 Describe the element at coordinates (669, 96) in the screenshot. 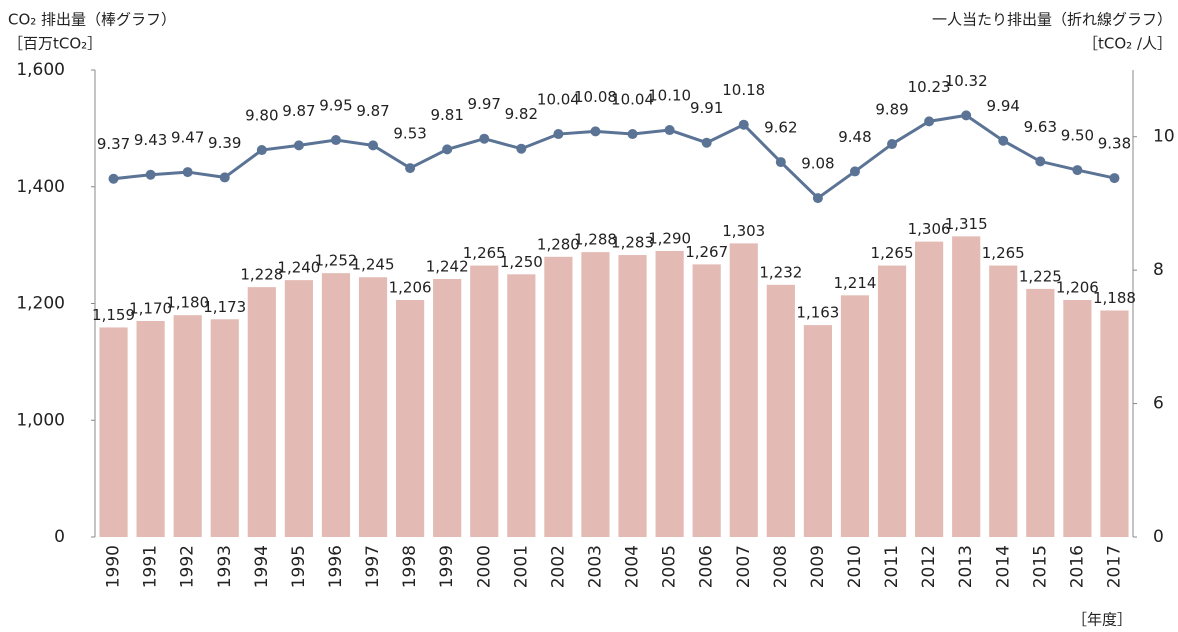

I see `line-value-label: 10.10` at that location.